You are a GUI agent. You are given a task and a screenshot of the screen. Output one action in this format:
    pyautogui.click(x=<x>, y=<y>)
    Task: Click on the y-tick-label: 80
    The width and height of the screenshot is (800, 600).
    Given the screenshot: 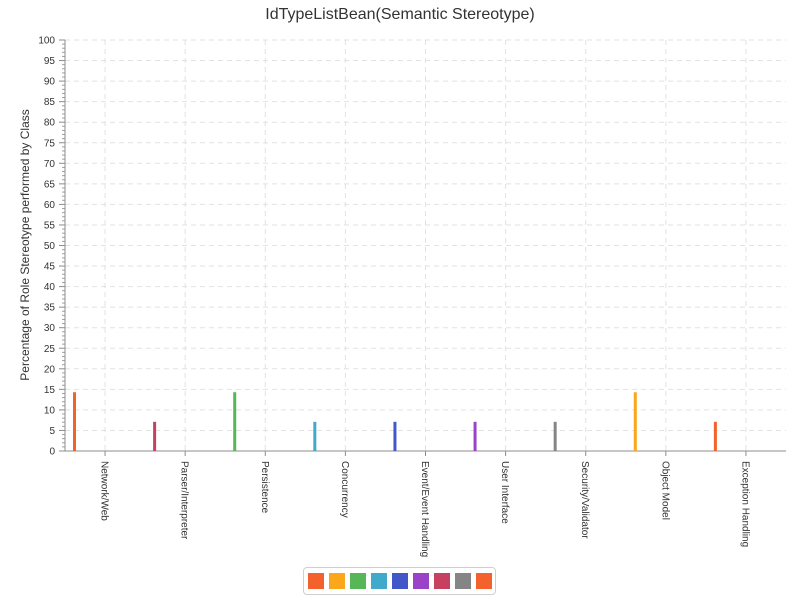 What is the action you would take?
    pyautogui.click(x=50, y=123)
    